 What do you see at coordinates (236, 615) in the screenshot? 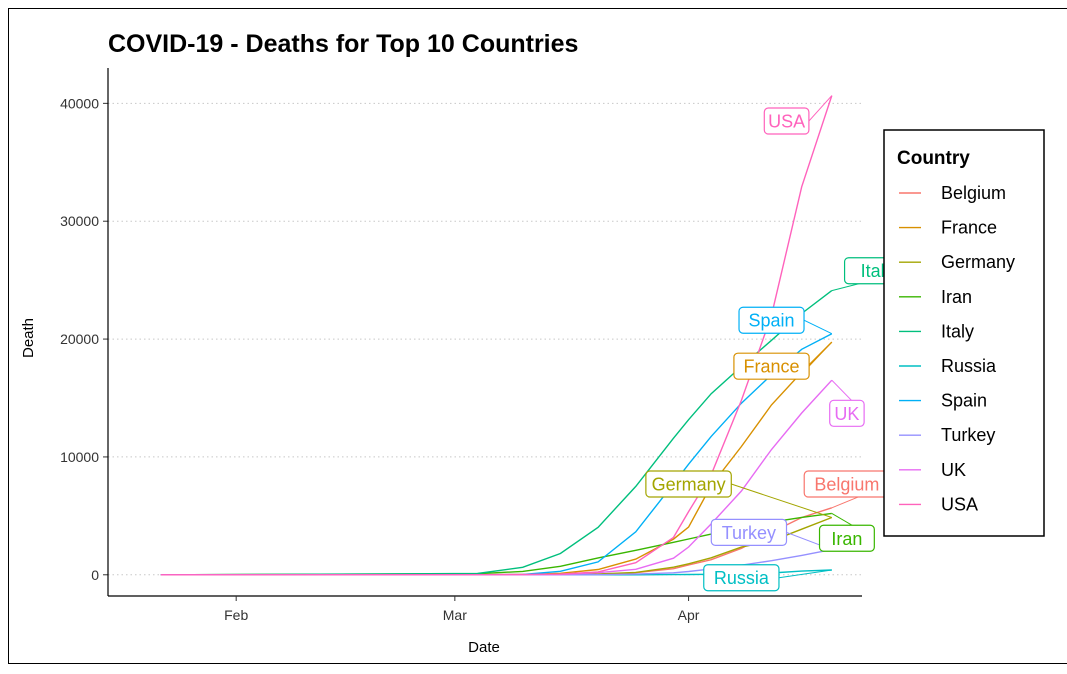
I see `x-tick-label: Feb` at bounding box center [236, 615].